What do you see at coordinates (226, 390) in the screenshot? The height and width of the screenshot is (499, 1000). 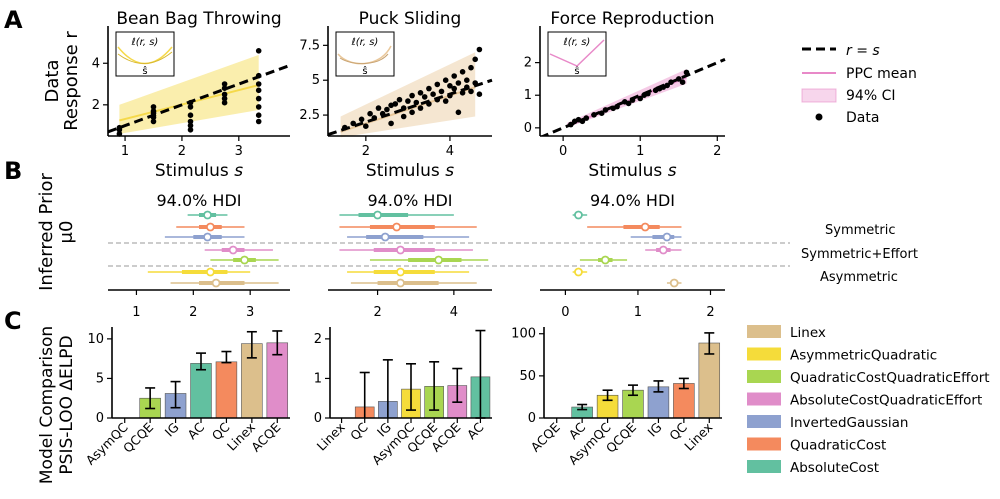 I see `bar-0-bar-QC` at bounding box center [226, 390].